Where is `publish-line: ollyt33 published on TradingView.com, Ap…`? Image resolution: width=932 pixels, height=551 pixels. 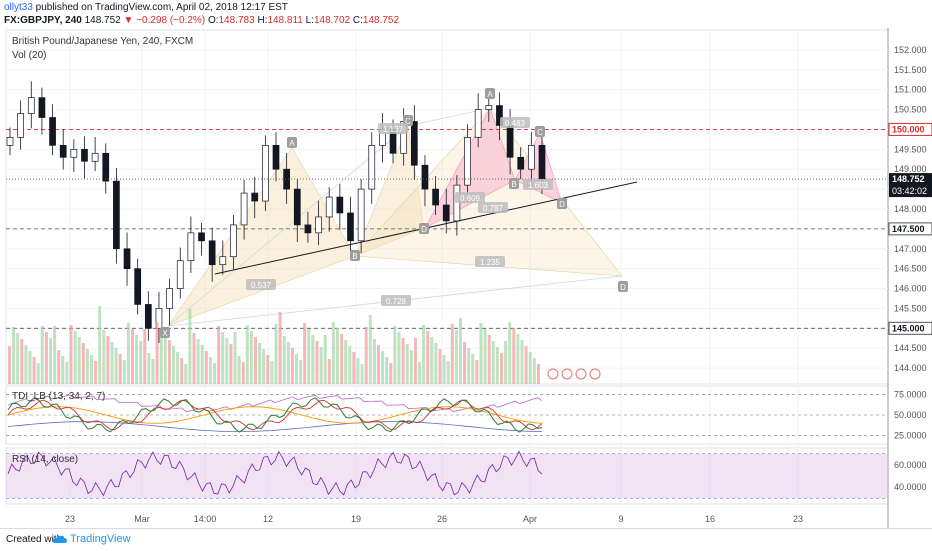
publish-line: ollyt33 published on TradingView.com, Ap… is located at coordinates (146, 7).